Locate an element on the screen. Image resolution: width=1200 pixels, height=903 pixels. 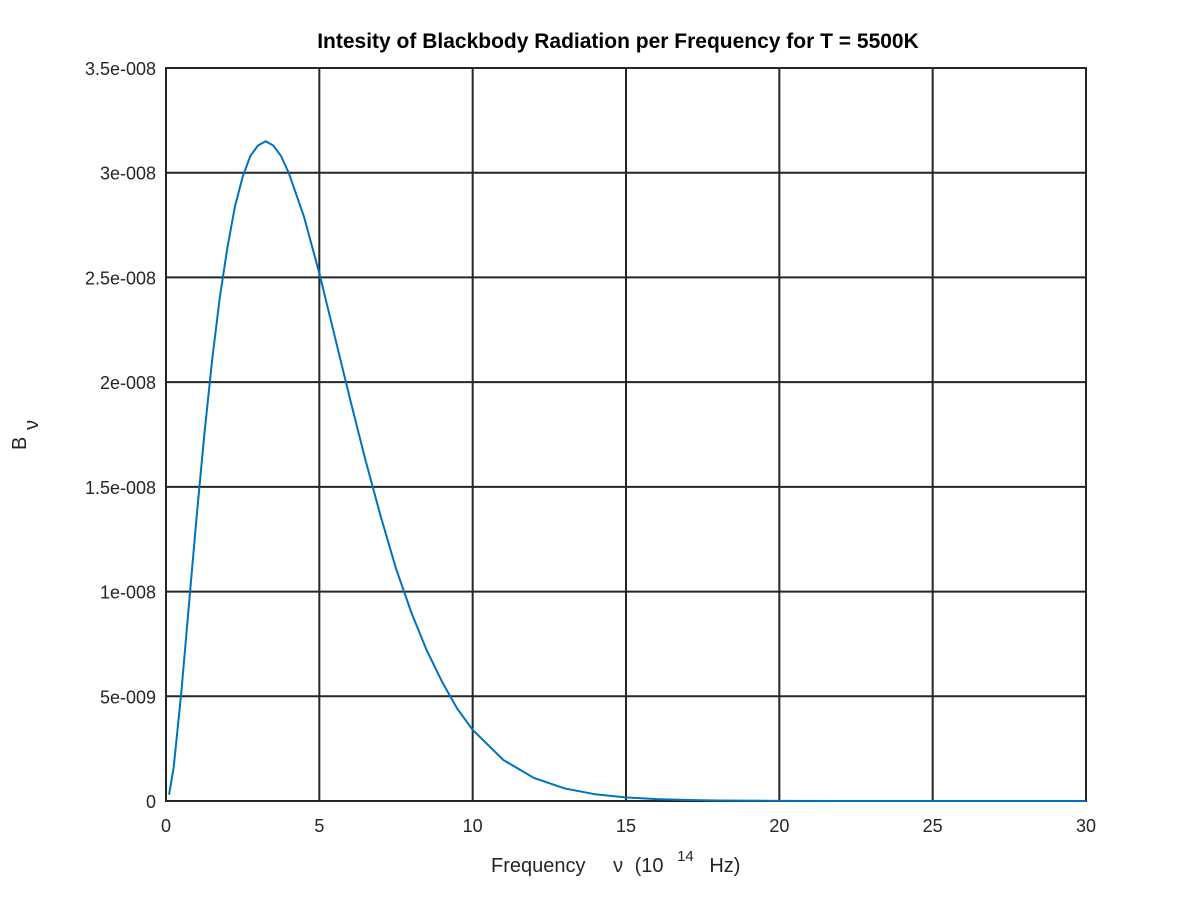
x-axis-label: Frequency ν (10 14 Hz) is located at coordinates (615, 860).